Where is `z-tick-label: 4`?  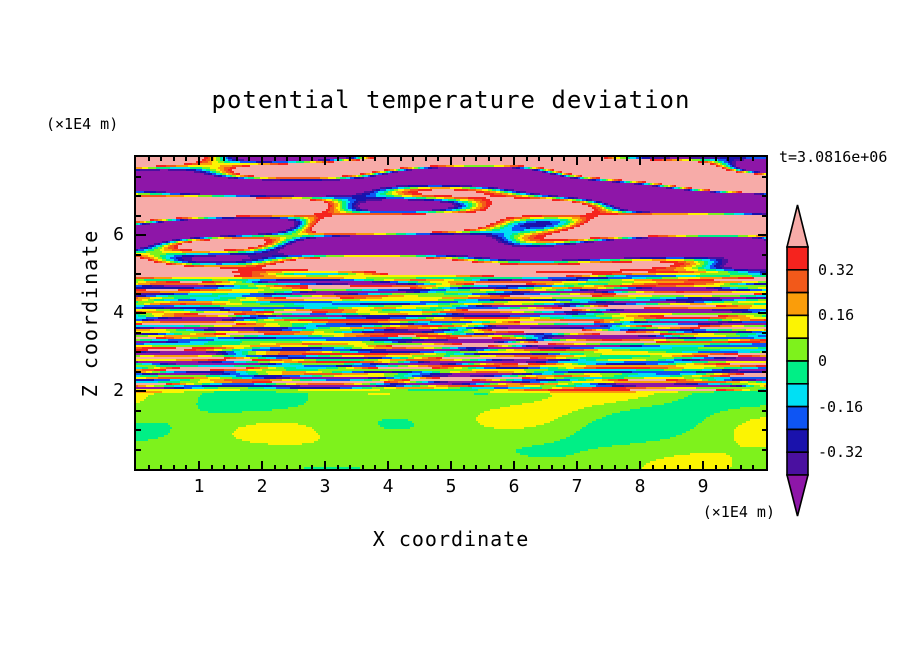 z-tick-label: 4 is located at coordinates (118, 312).